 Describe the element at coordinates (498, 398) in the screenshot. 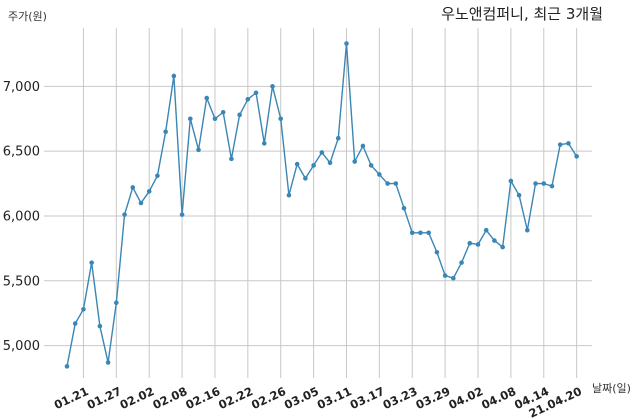

I see `x-tick-label: 04.08` at that location.